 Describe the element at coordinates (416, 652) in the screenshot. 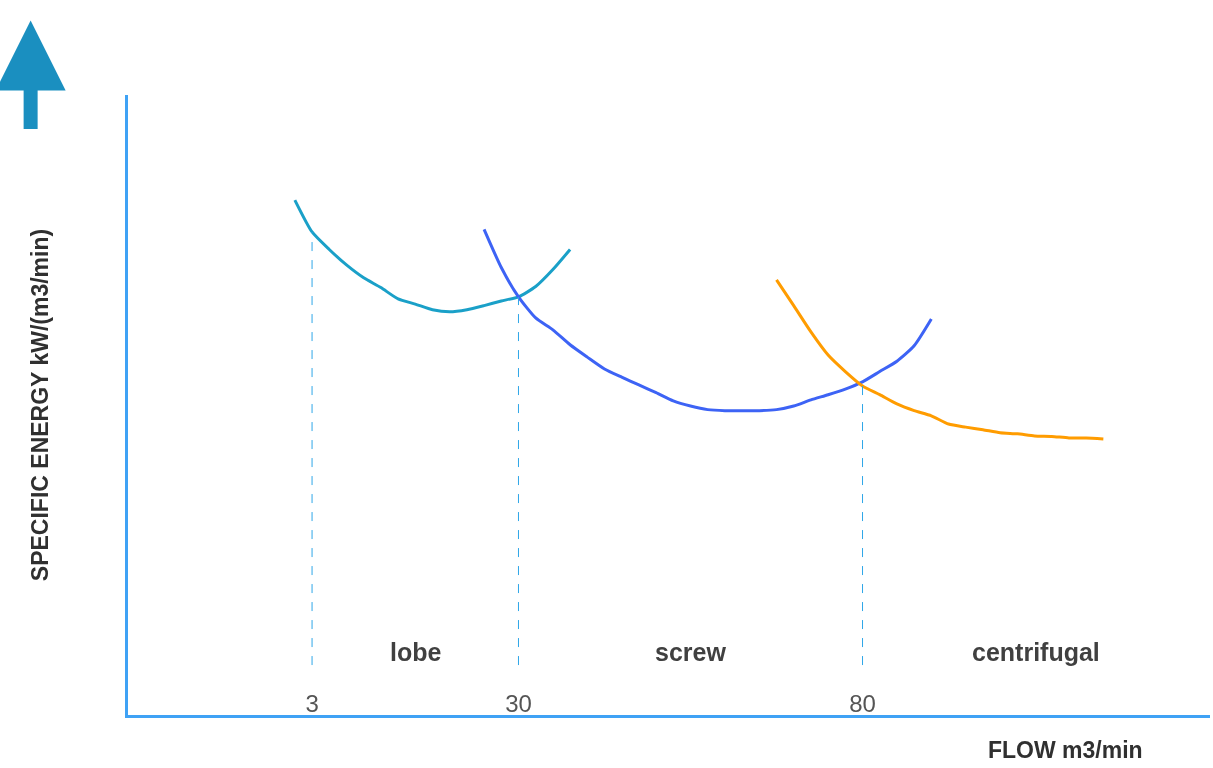

I see `annotation: lobe` at that location.